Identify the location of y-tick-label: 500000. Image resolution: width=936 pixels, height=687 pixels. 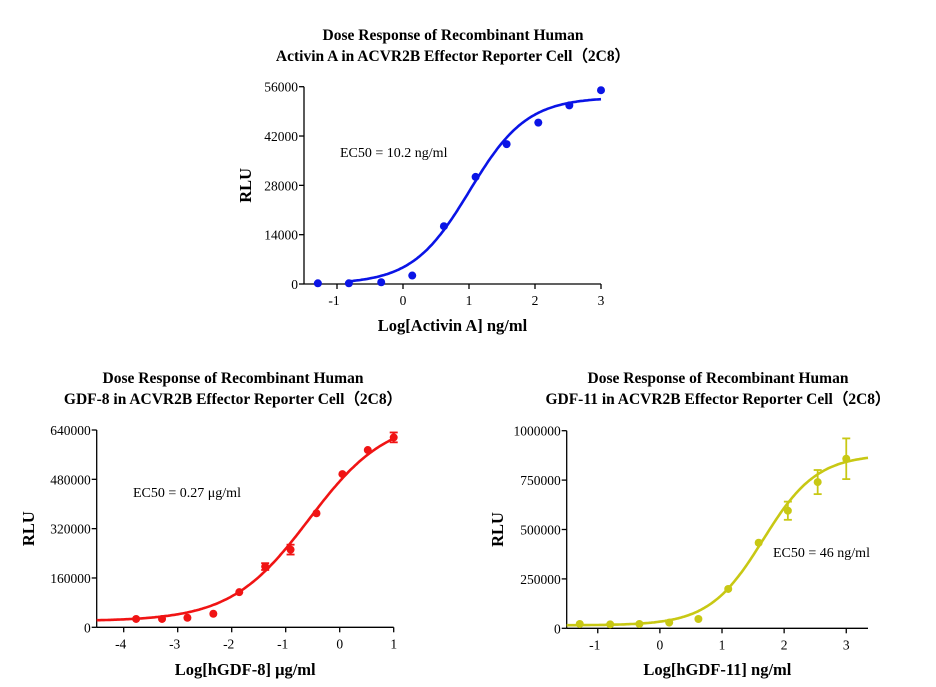
(540, 530).